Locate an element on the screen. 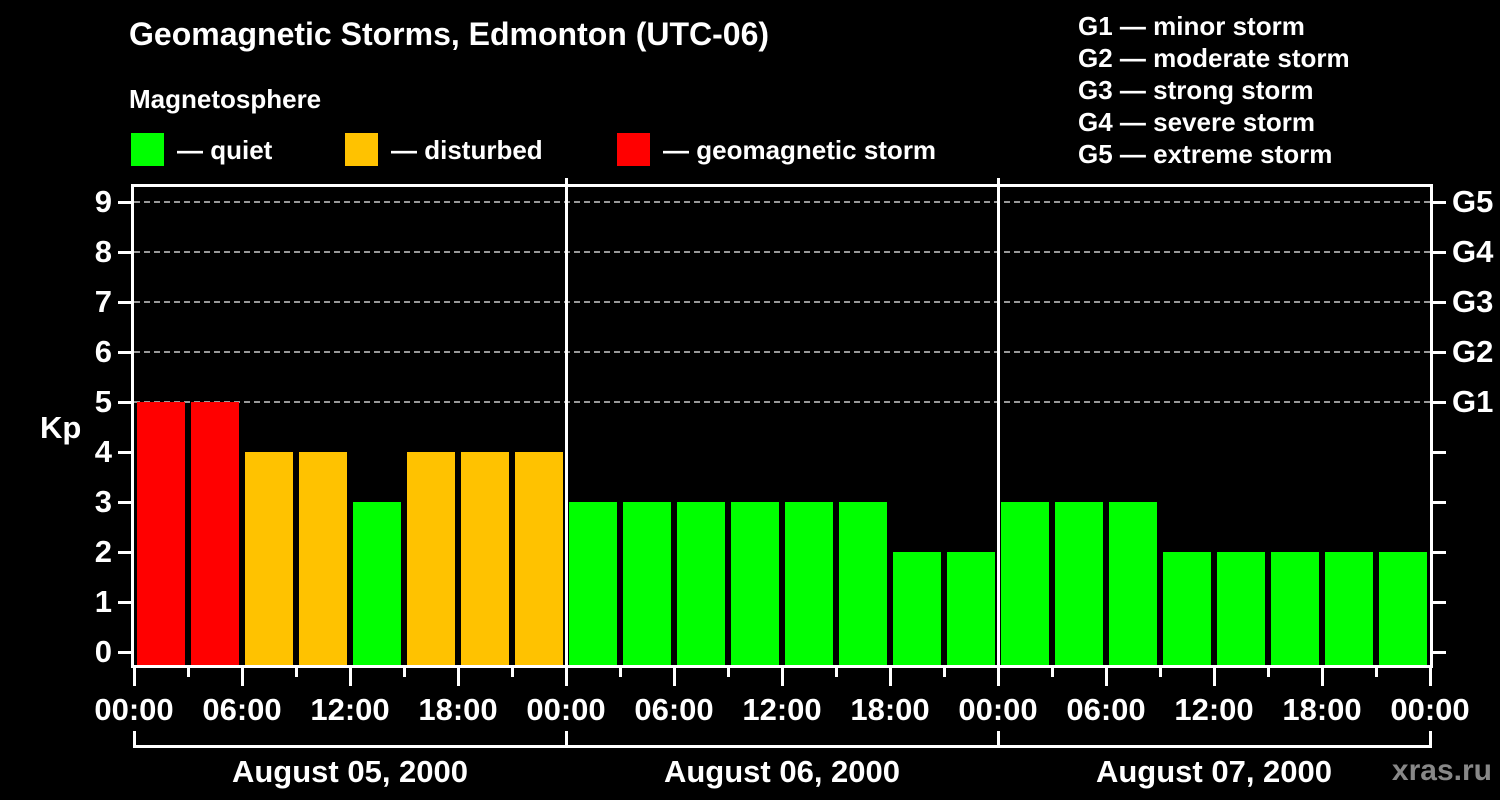  right-axis-label-g1: G1 is located at coordinates (1473, 401).